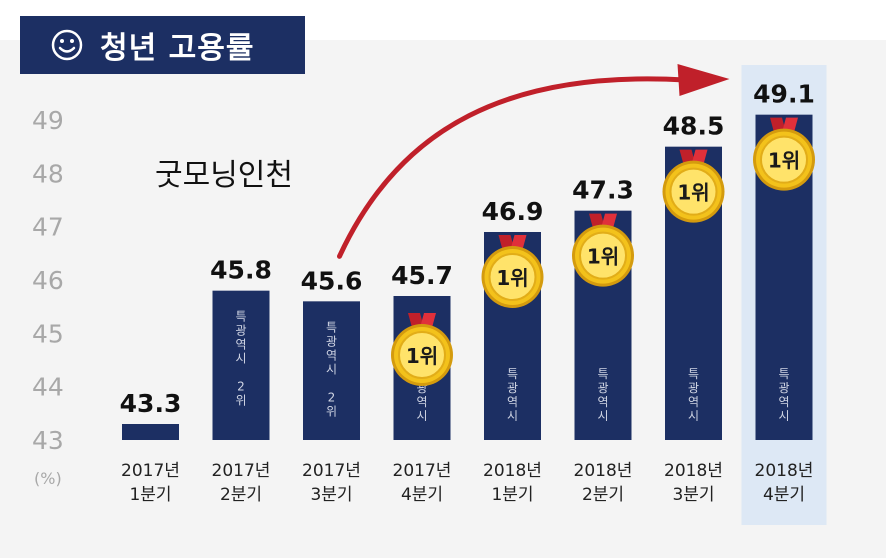 This screenshot has width=886, height=558. Describe the element at coordinates (512, 167) in the screenshot. I see `trend-arrow` at that location.